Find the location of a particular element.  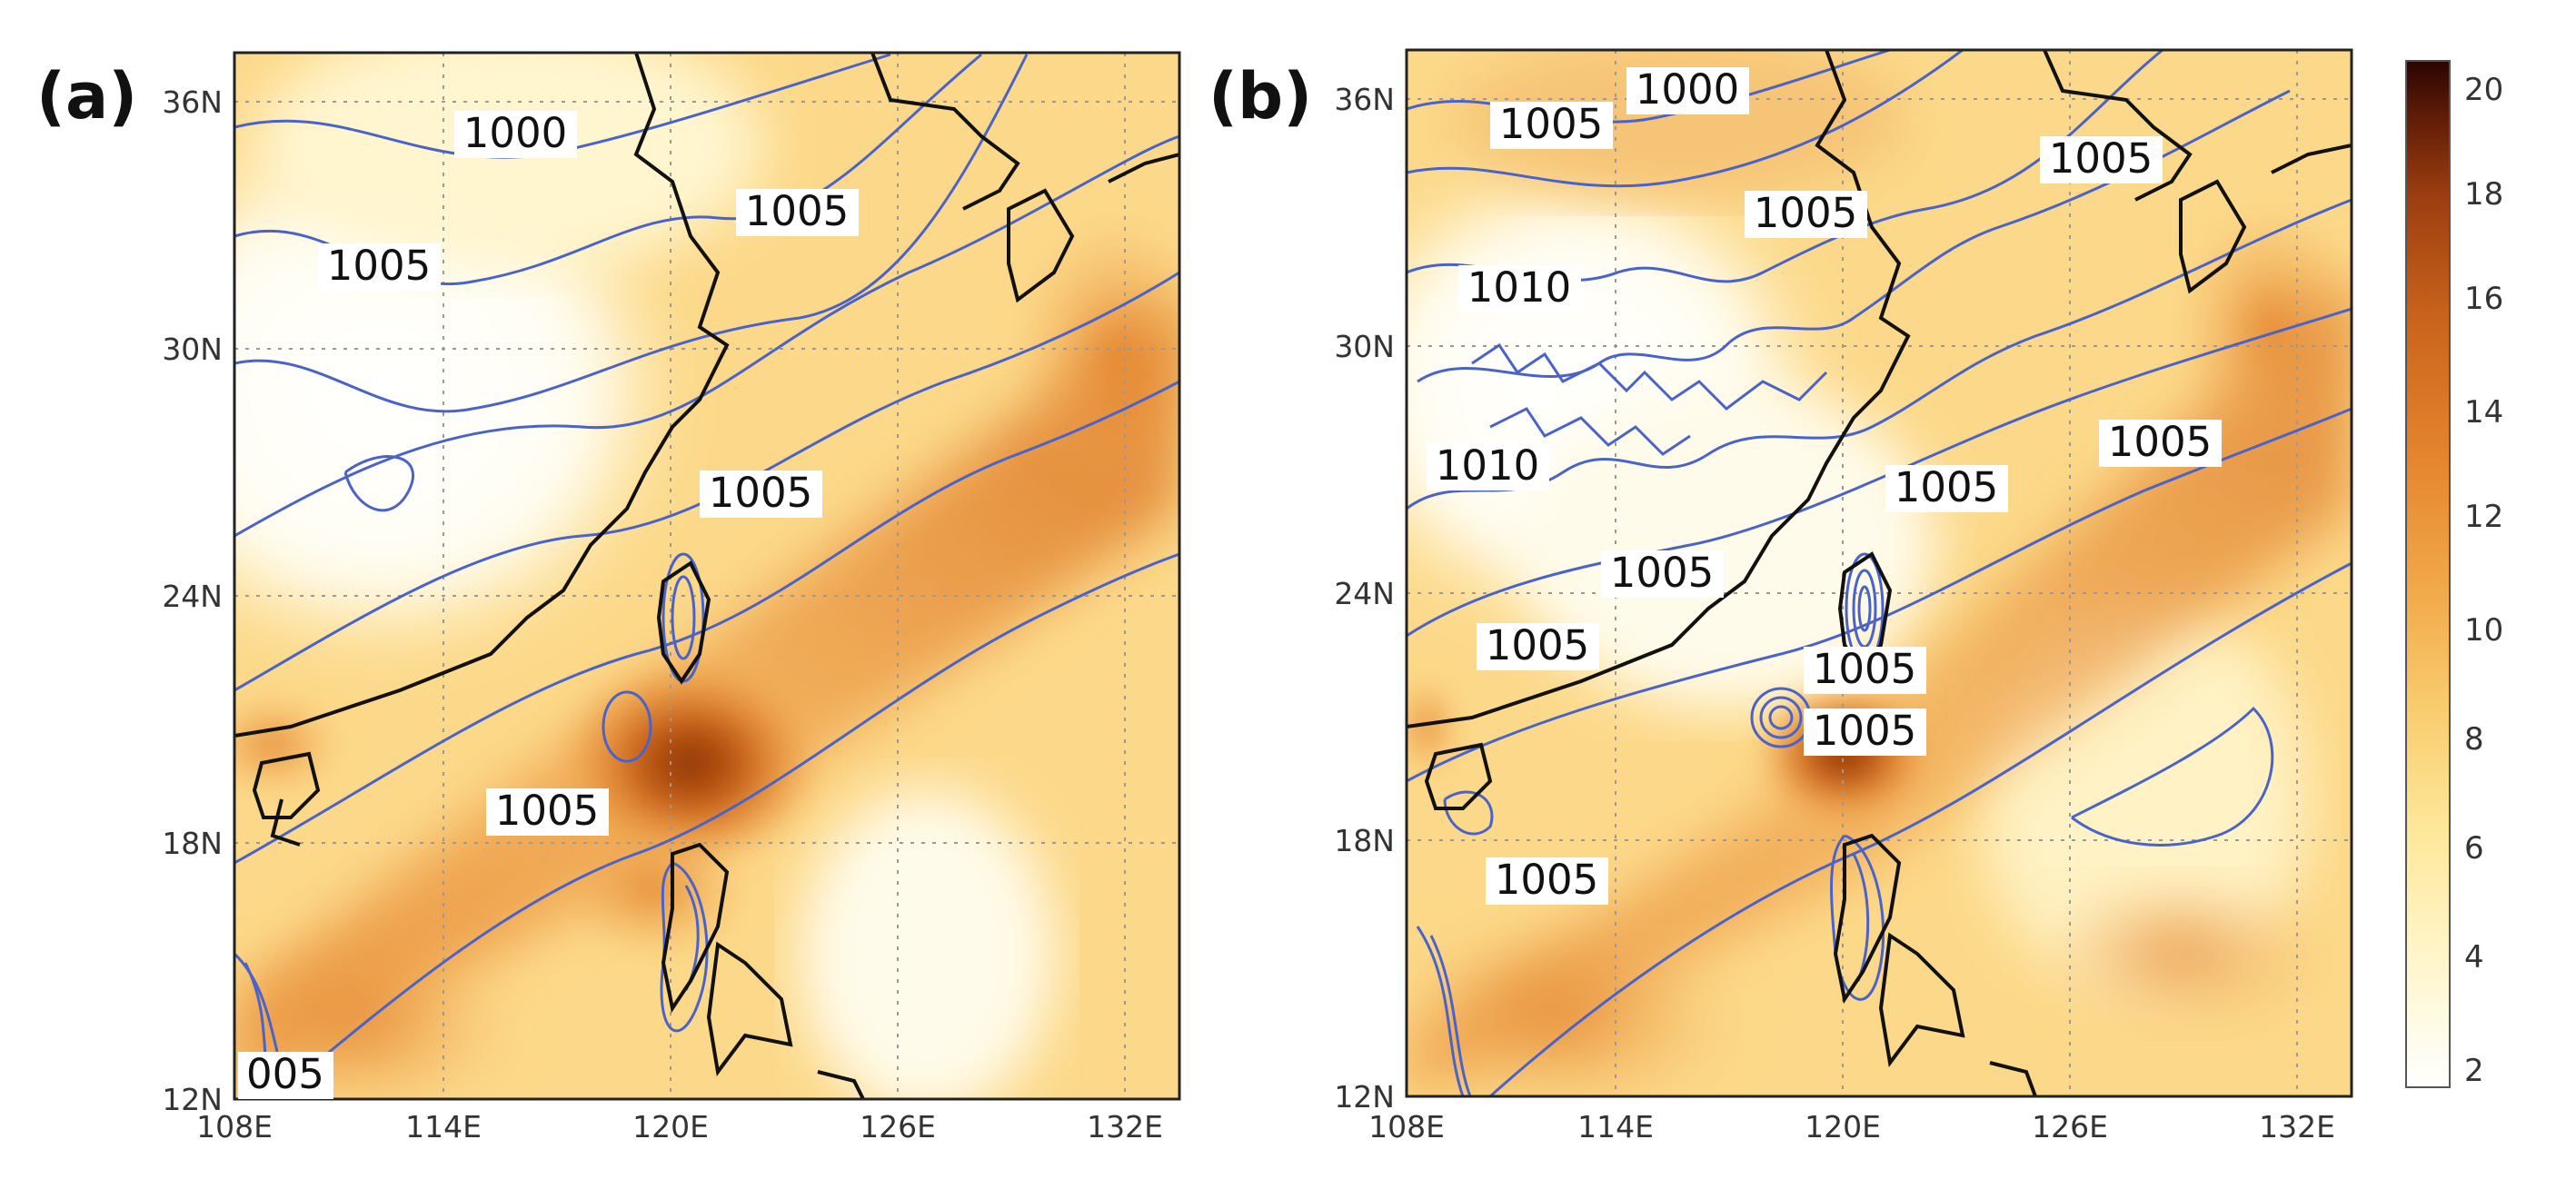

colorbar-ticks: 20 18 16 14 12 10 8 6 4 2 is located at coordinates (2483, 580).